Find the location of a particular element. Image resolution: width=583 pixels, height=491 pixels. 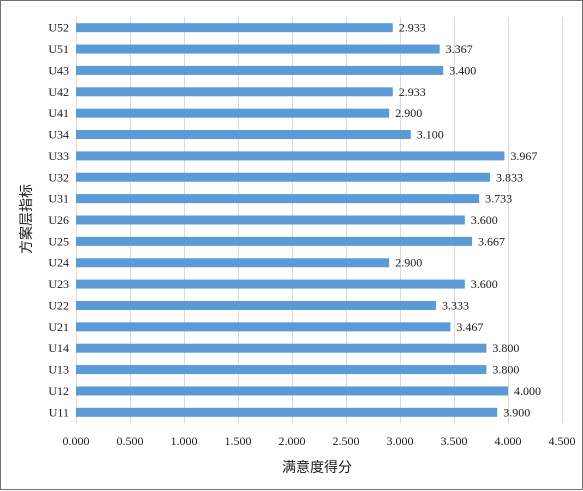

x-tick-label: 4.000 is located at coordinates (508, 441).